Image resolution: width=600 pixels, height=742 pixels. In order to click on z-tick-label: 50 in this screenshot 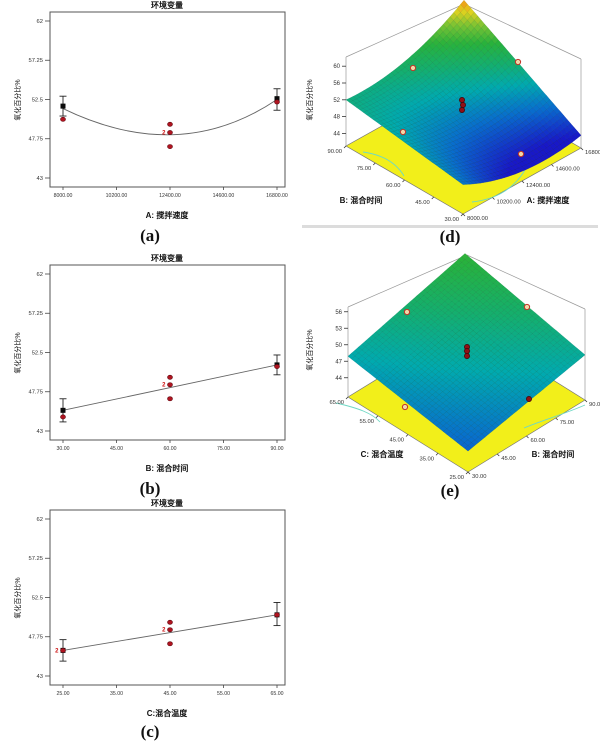, I will do `click(338, 346)`.